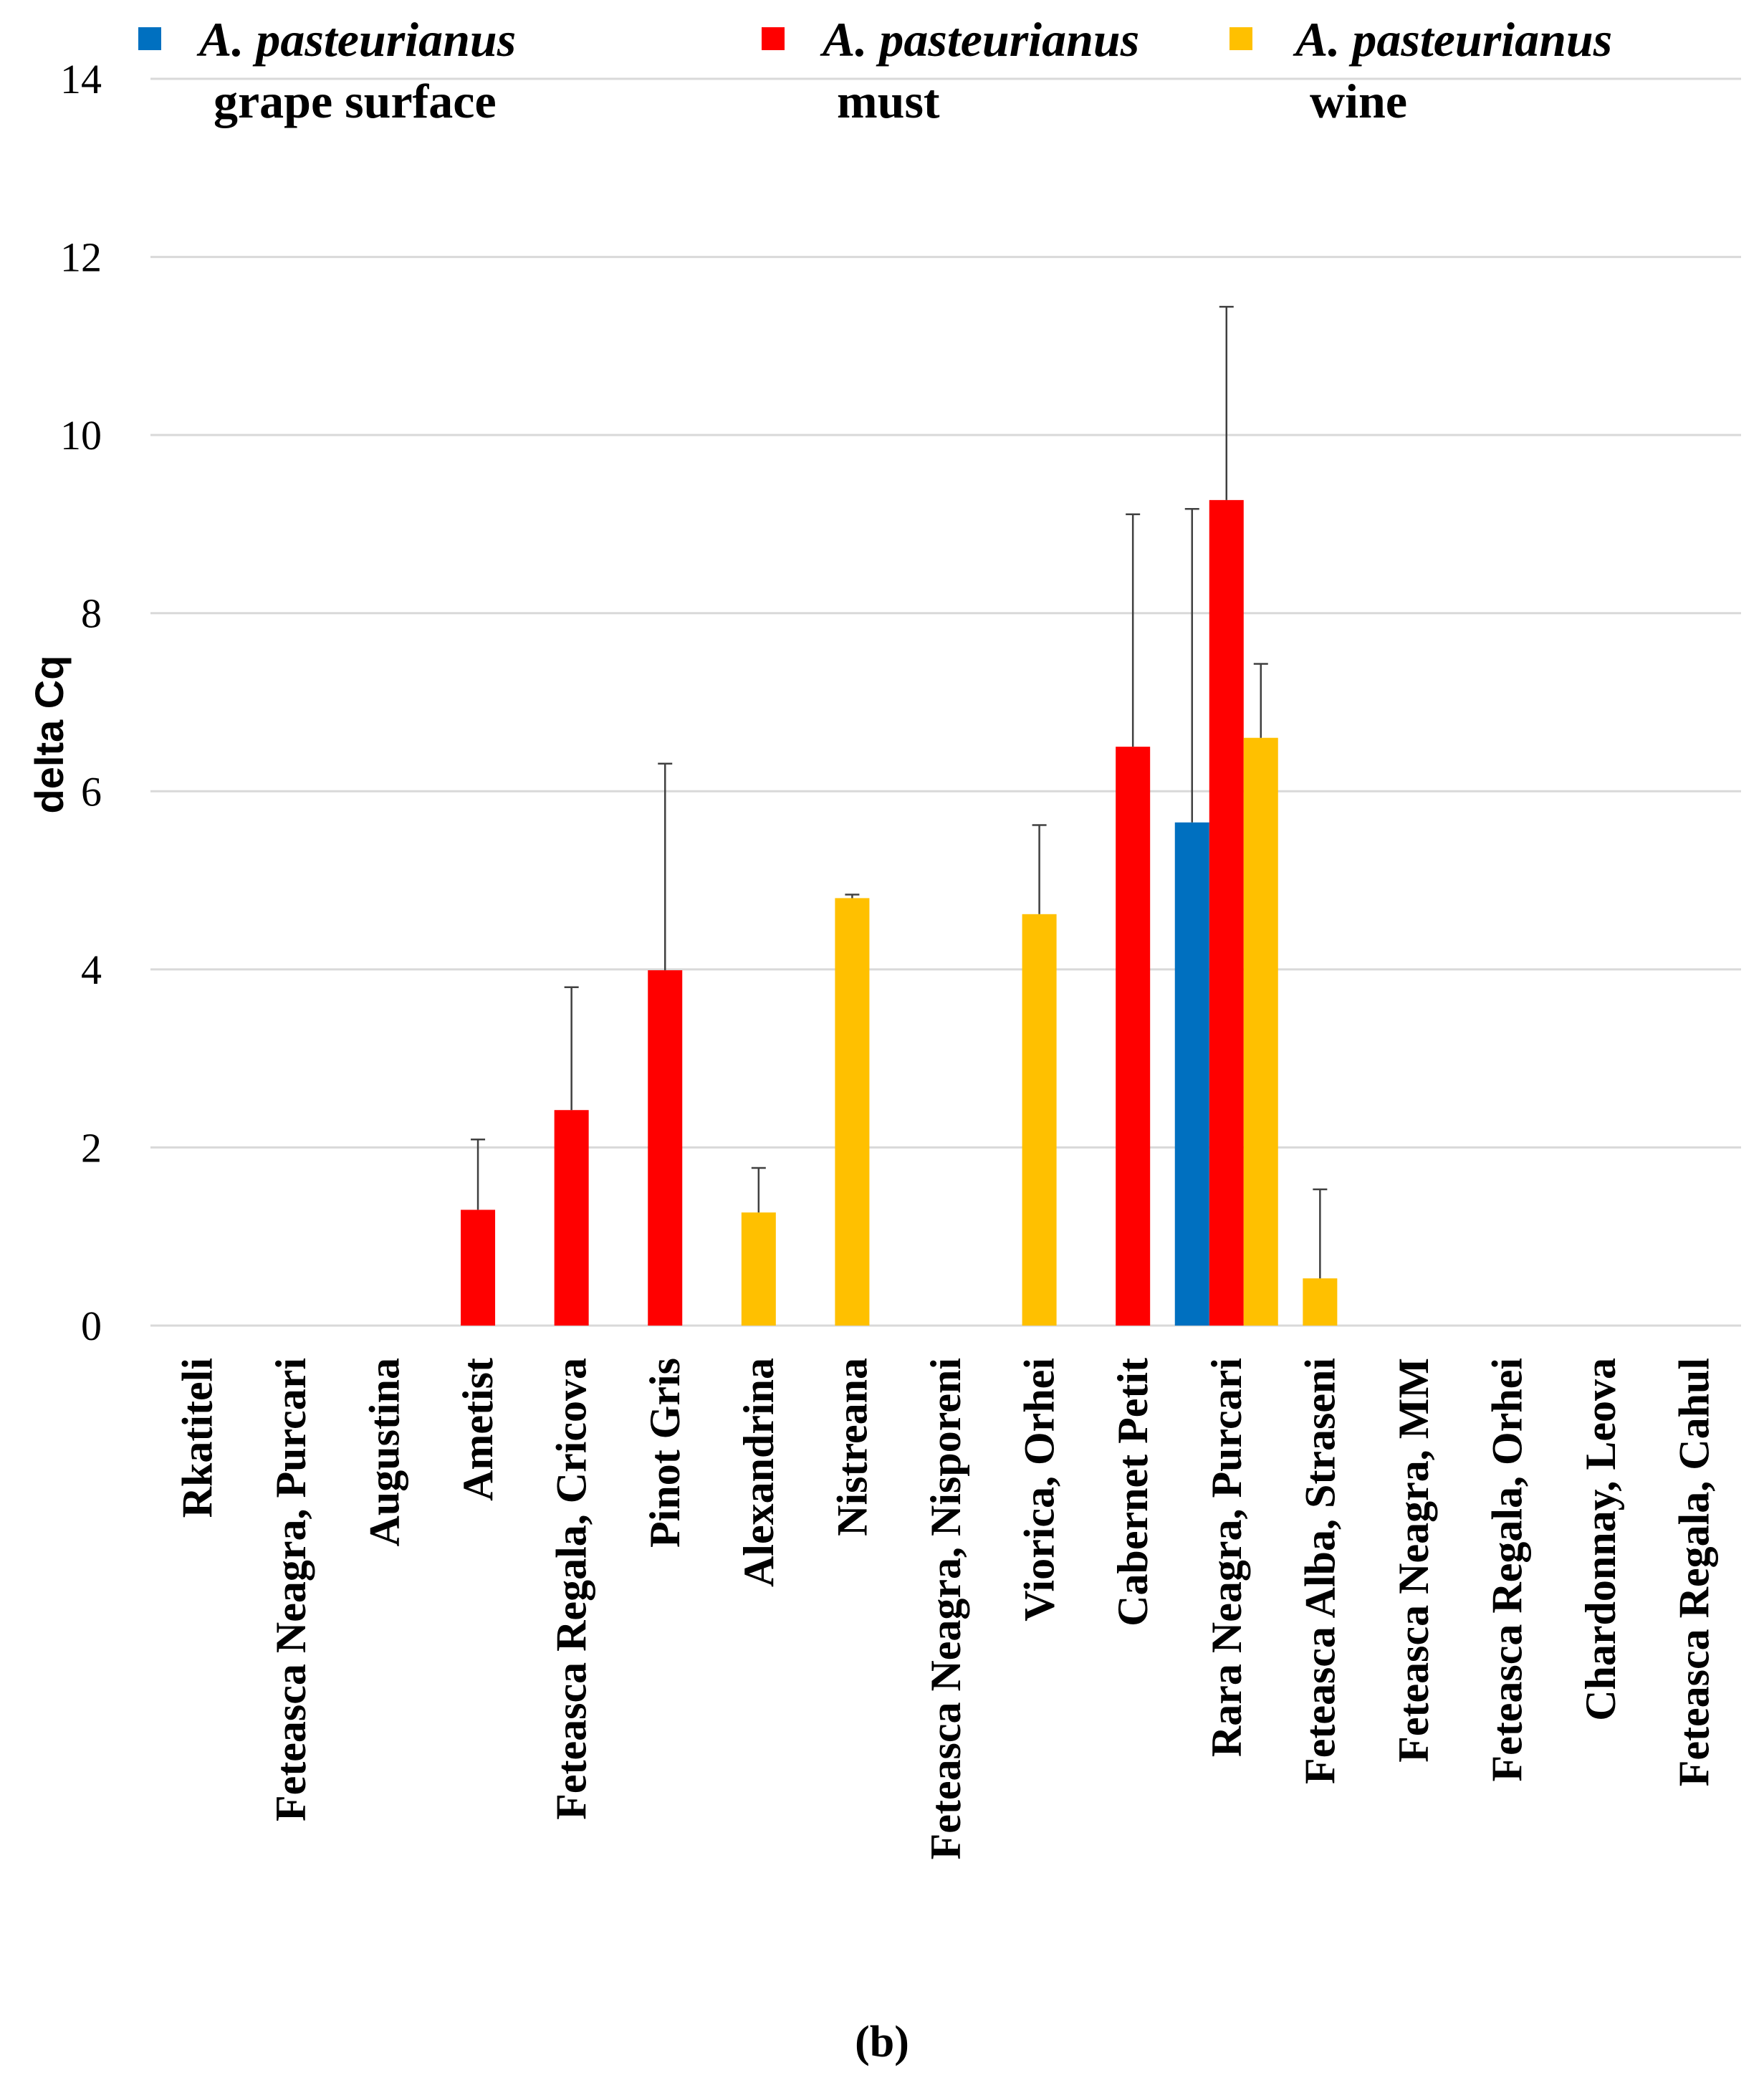 The image size is (1764, 2098). What do you see at coordinates (1132, 1492) in the screenshot?
I see `x-category-label: Cabernet Petit` at bounding box center [1132, 1492].